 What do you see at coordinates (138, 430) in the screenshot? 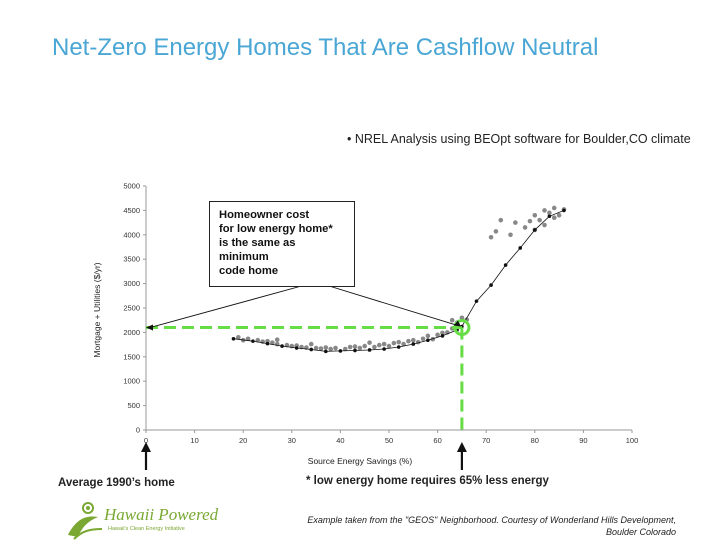
I see `y-tick-label: 0` at bounding box center [138, 430].